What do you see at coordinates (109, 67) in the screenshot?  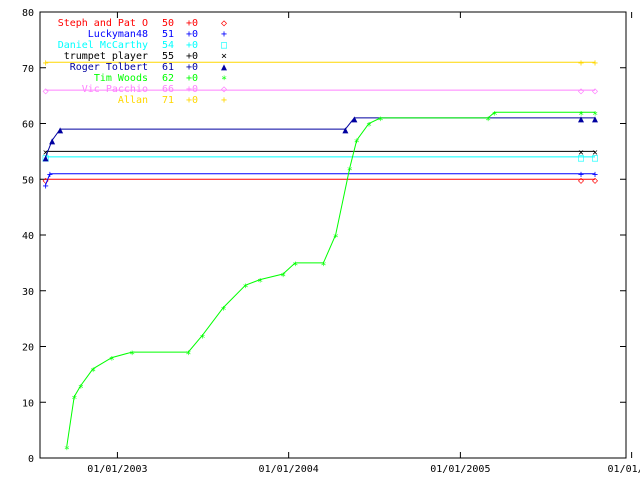 I see `legend-name: Roger Tolbert` at bounding box center [109, 67].